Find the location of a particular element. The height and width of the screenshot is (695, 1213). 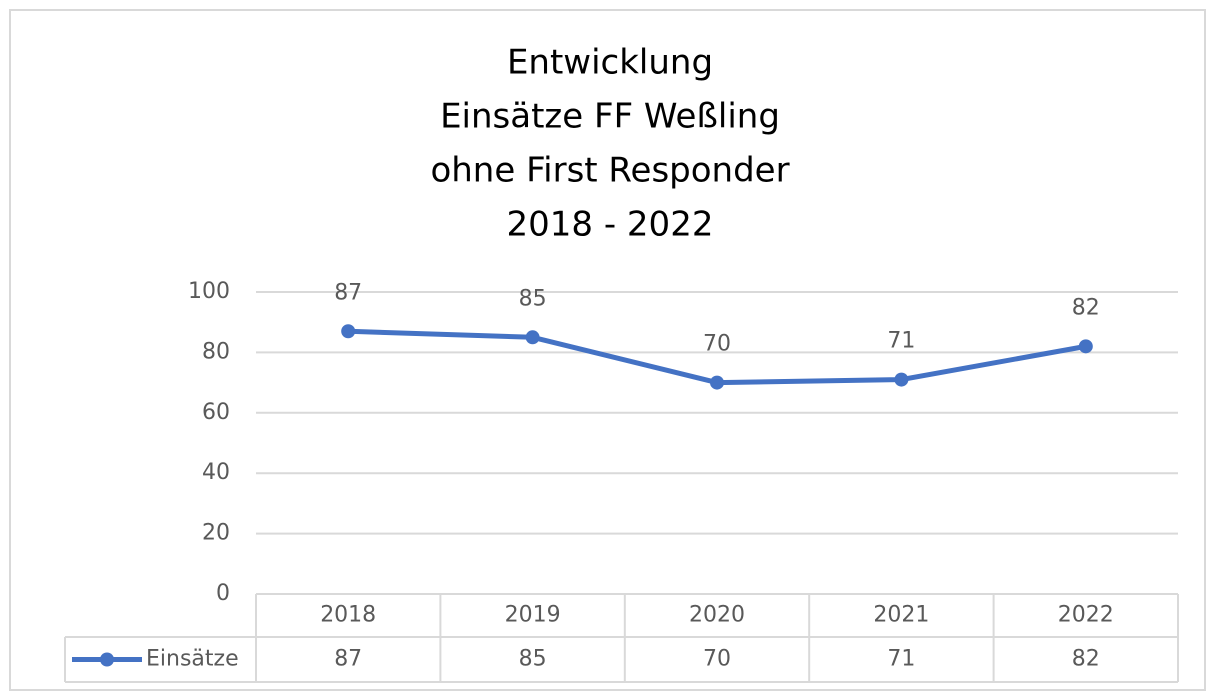

legend-label: Einsätze is located at coordinates (192, 659).